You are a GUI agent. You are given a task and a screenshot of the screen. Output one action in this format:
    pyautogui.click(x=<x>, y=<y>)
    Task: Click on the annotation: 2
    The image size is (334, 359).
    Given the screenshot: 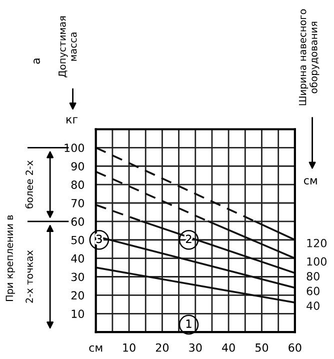 What is the action you would take?
    pyautogui.click(x=189, y=238)
    